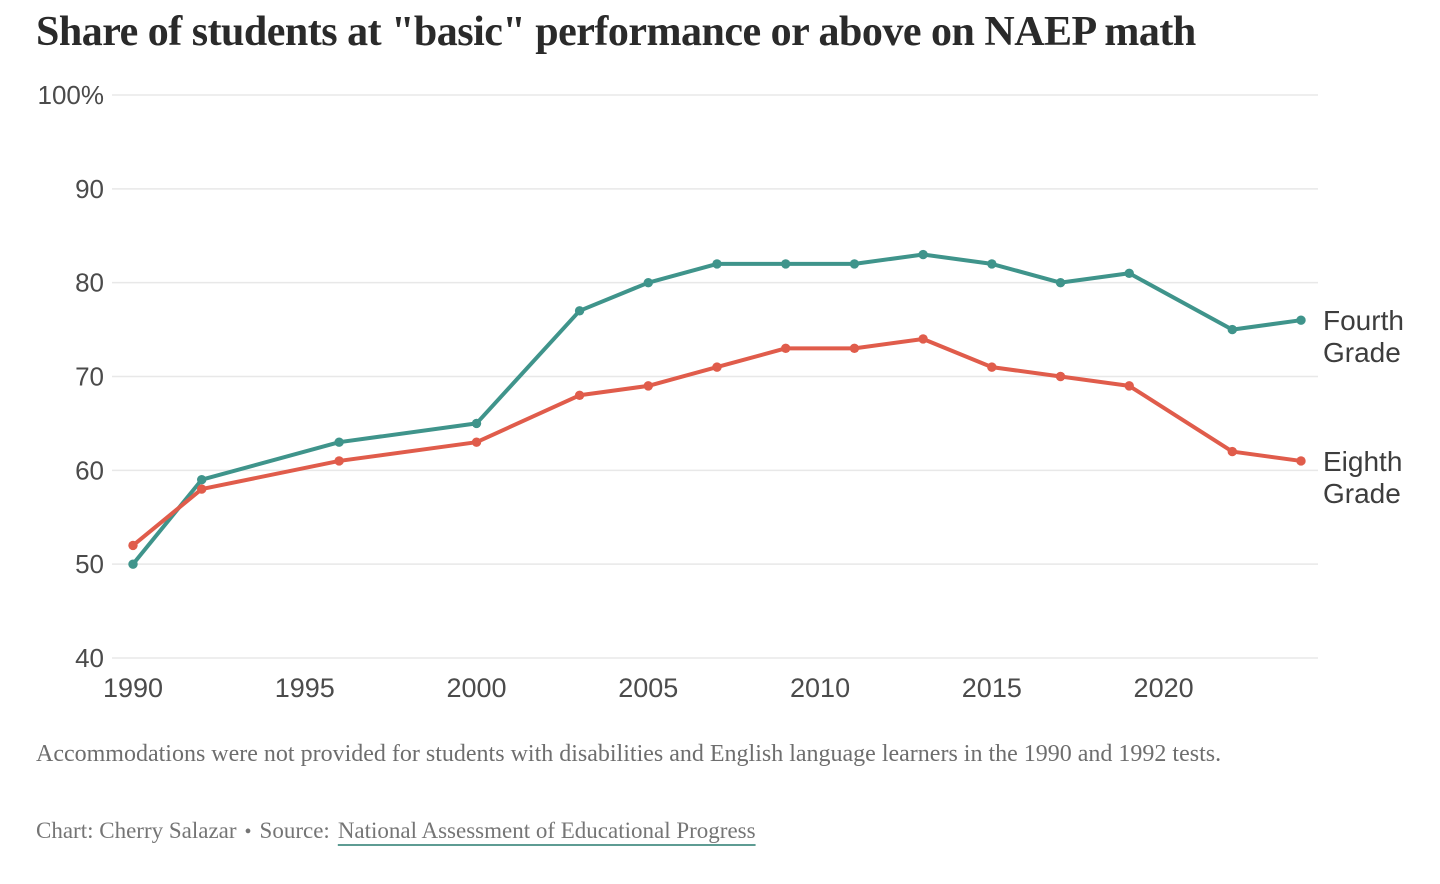 The height and width of the screenshot is (884, 1440). I want to click on data-point-fourth-grade-2011, so click(854, 264).